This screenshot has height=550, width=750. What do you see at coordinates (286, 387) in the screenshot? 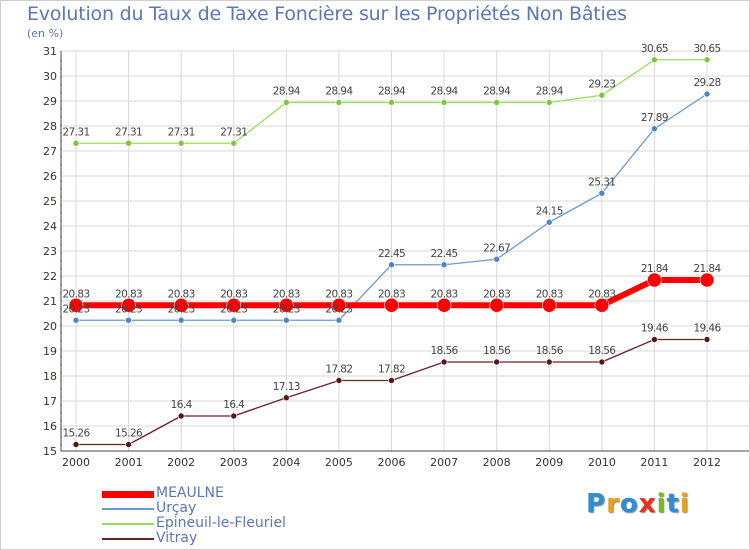
I see `data-label-vitray: 17.13` at bounding box center [286, 387].